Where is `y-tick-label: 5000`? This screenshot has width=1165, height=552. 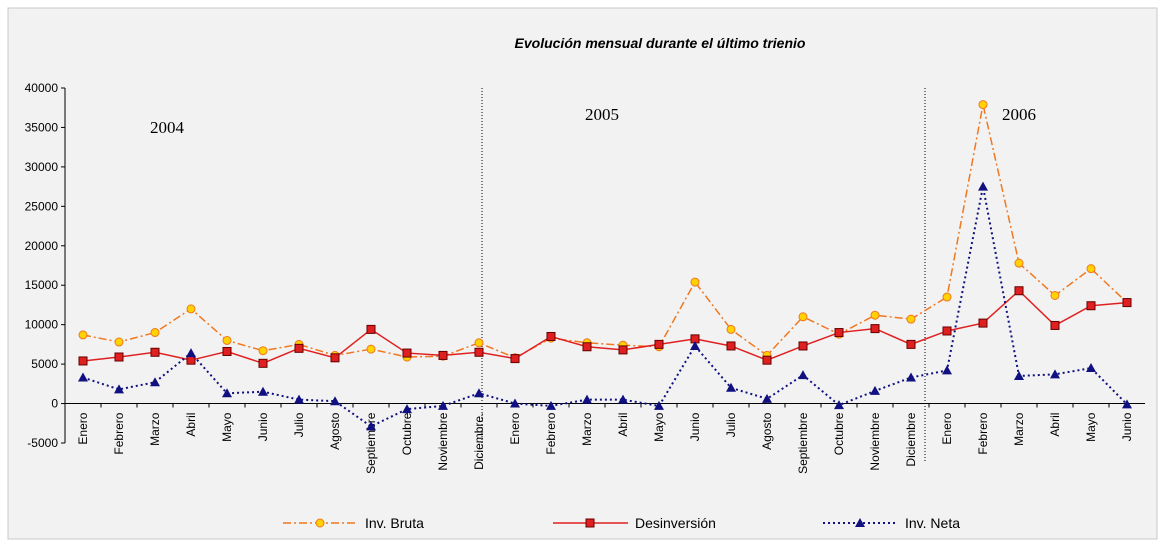
y-tick-label: 5000 is located at coordinates (44, 364).